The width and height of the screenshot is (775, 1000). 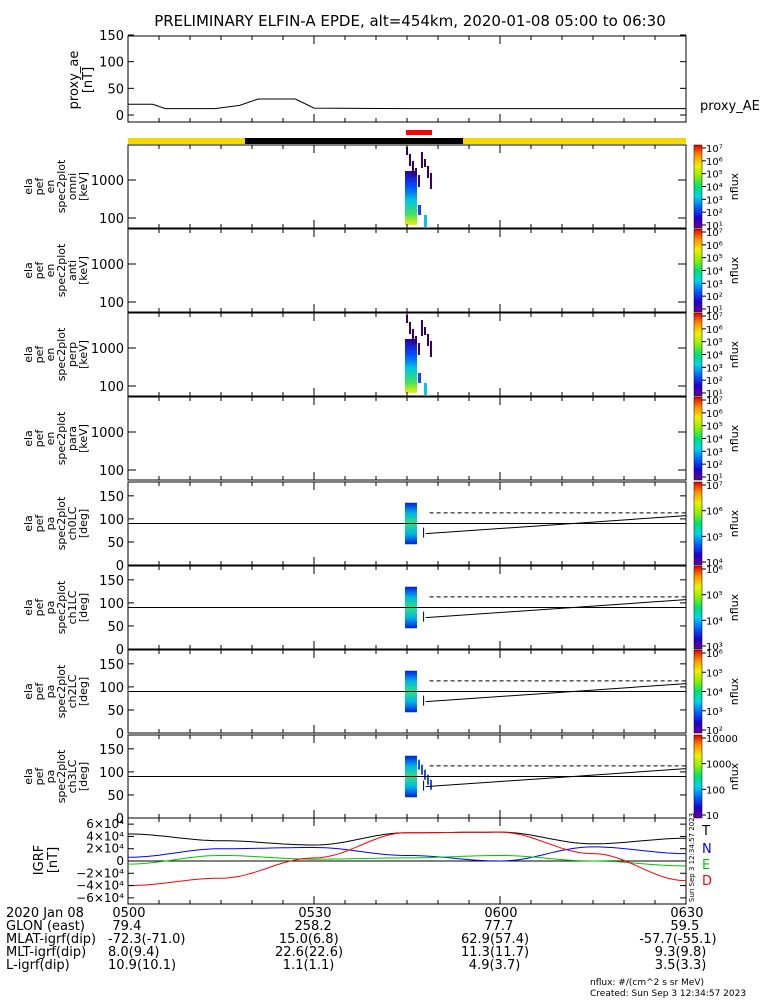 What do you see at coordinates (668, 994) in the screenshot?
I see `creation-date: Created: Sun Sep 3 12:34:57 2023` at bounding box center [668, 994].